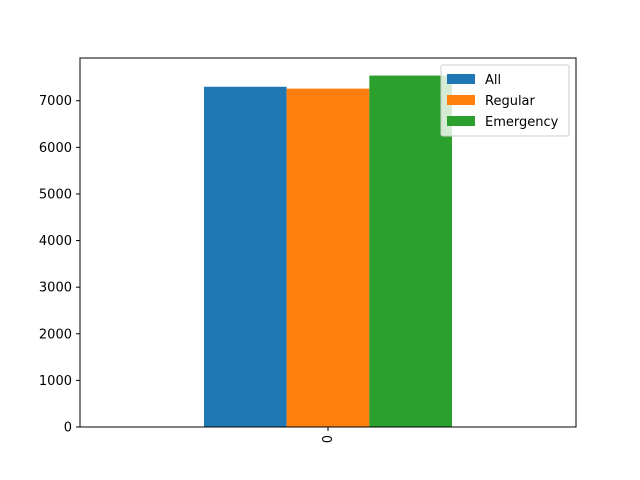  I want to click on legend: All Regular Emergency, so click(505, 100).